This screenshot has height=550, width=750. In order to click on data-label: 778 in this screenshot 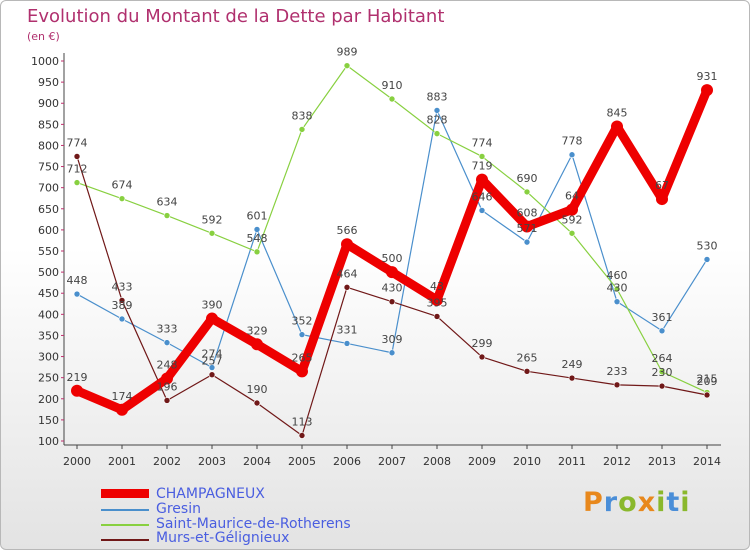, I will do `click(572, 141)`.